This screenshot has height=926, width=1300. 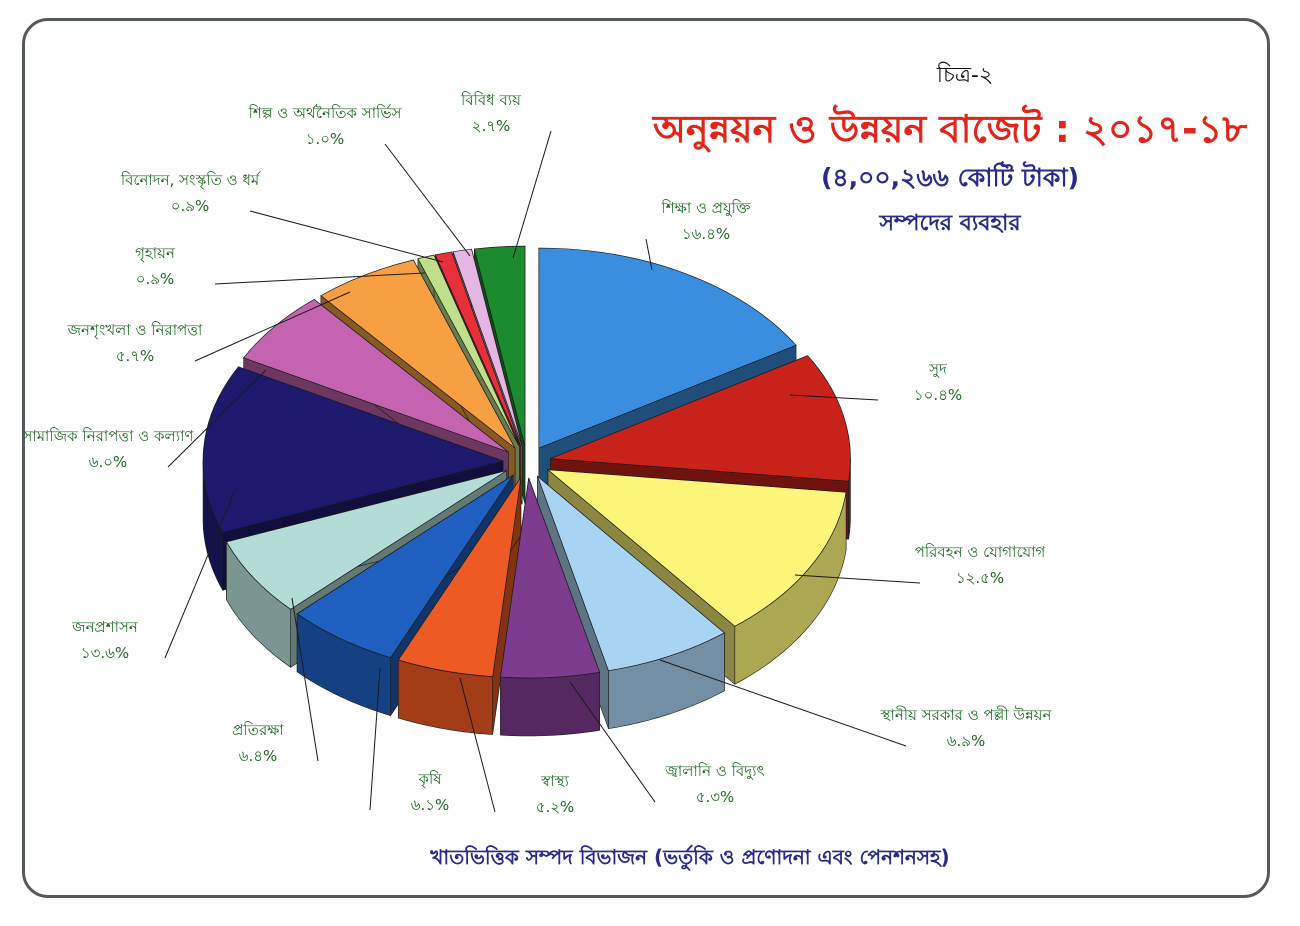 What do you see at coordinates (965, 75) in the screenshot?
I see `figure-number: চিত্র-২` at bounding box center [965, 75].